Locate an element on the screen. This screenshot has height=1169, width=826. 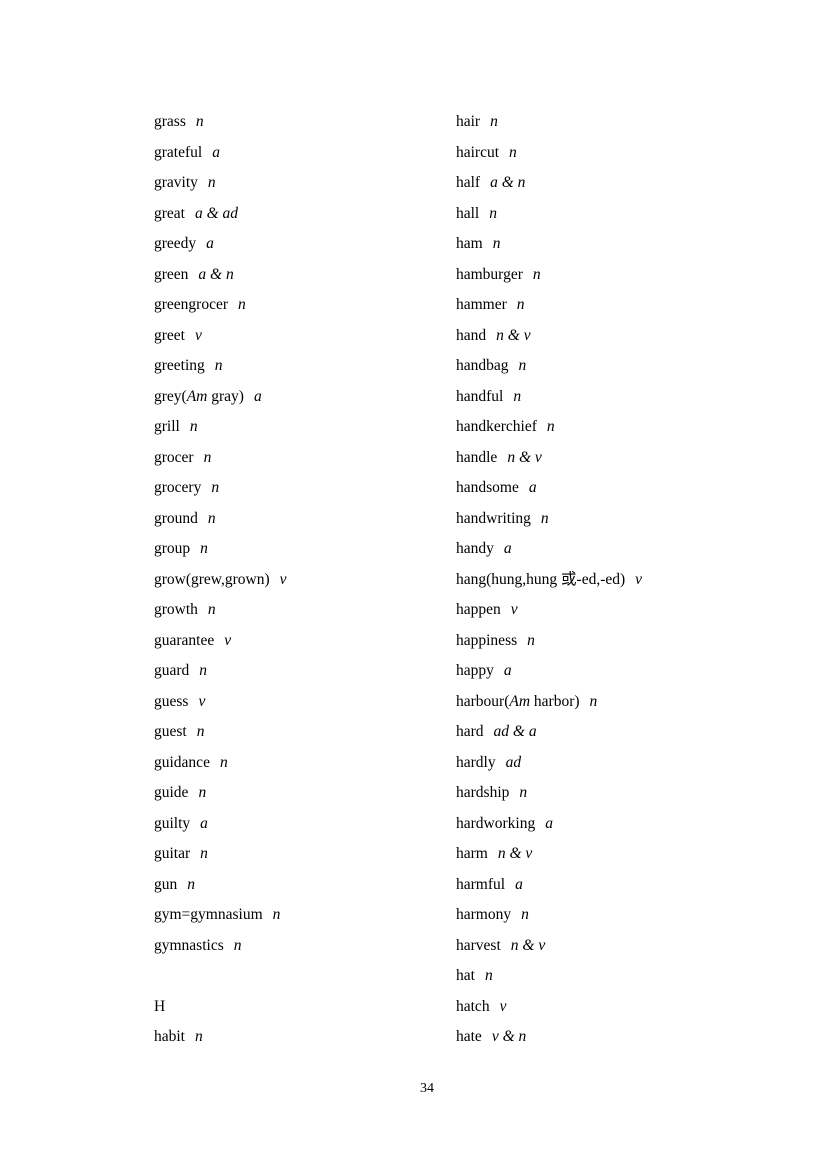
word-text: handwriting is located at coordinates (493, 518).